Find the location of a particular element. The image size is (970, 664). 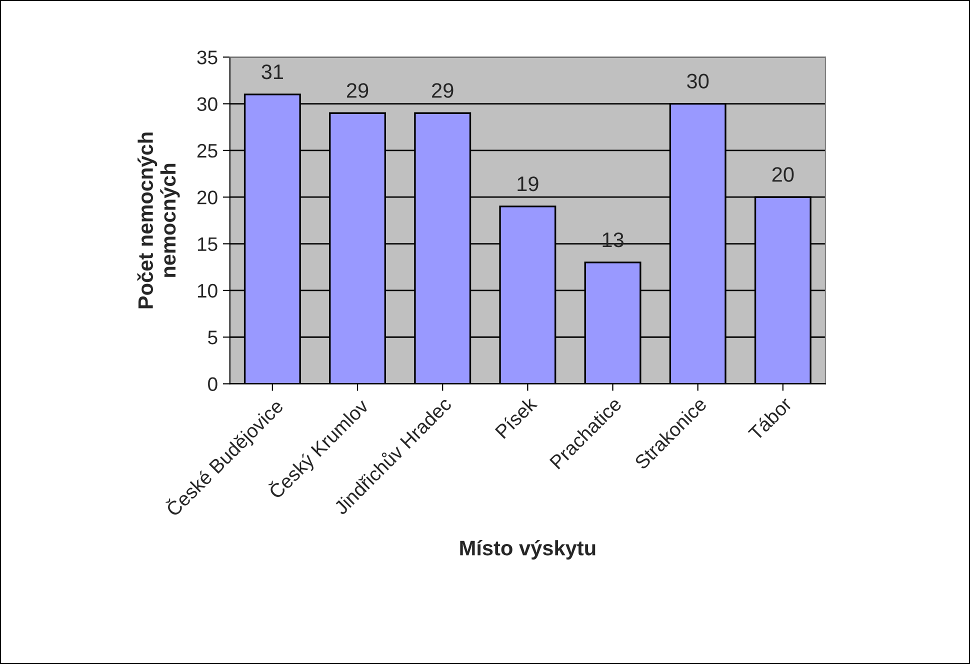

data-label: 30 is located at coordinates (698, 81).